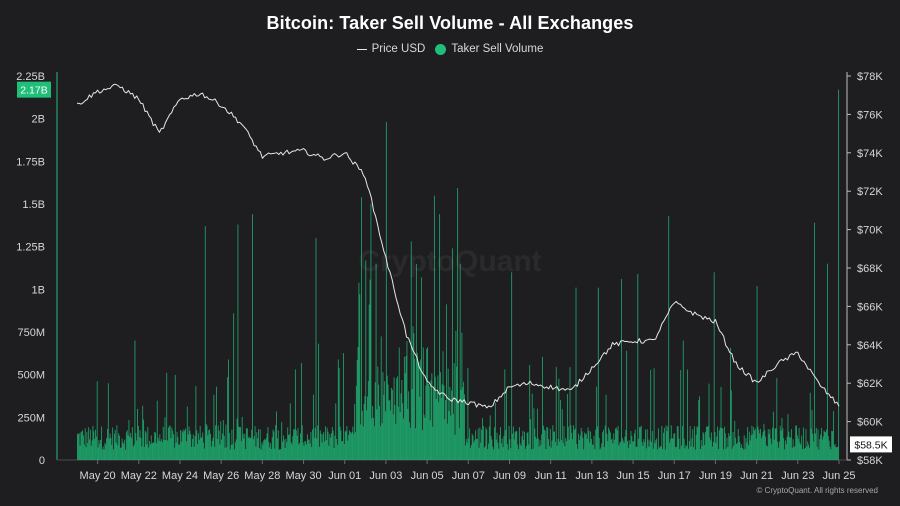  Describe the element at coordinates (390, 49) in the screenshot. I see `legend-item-price: Price USD` at that location.